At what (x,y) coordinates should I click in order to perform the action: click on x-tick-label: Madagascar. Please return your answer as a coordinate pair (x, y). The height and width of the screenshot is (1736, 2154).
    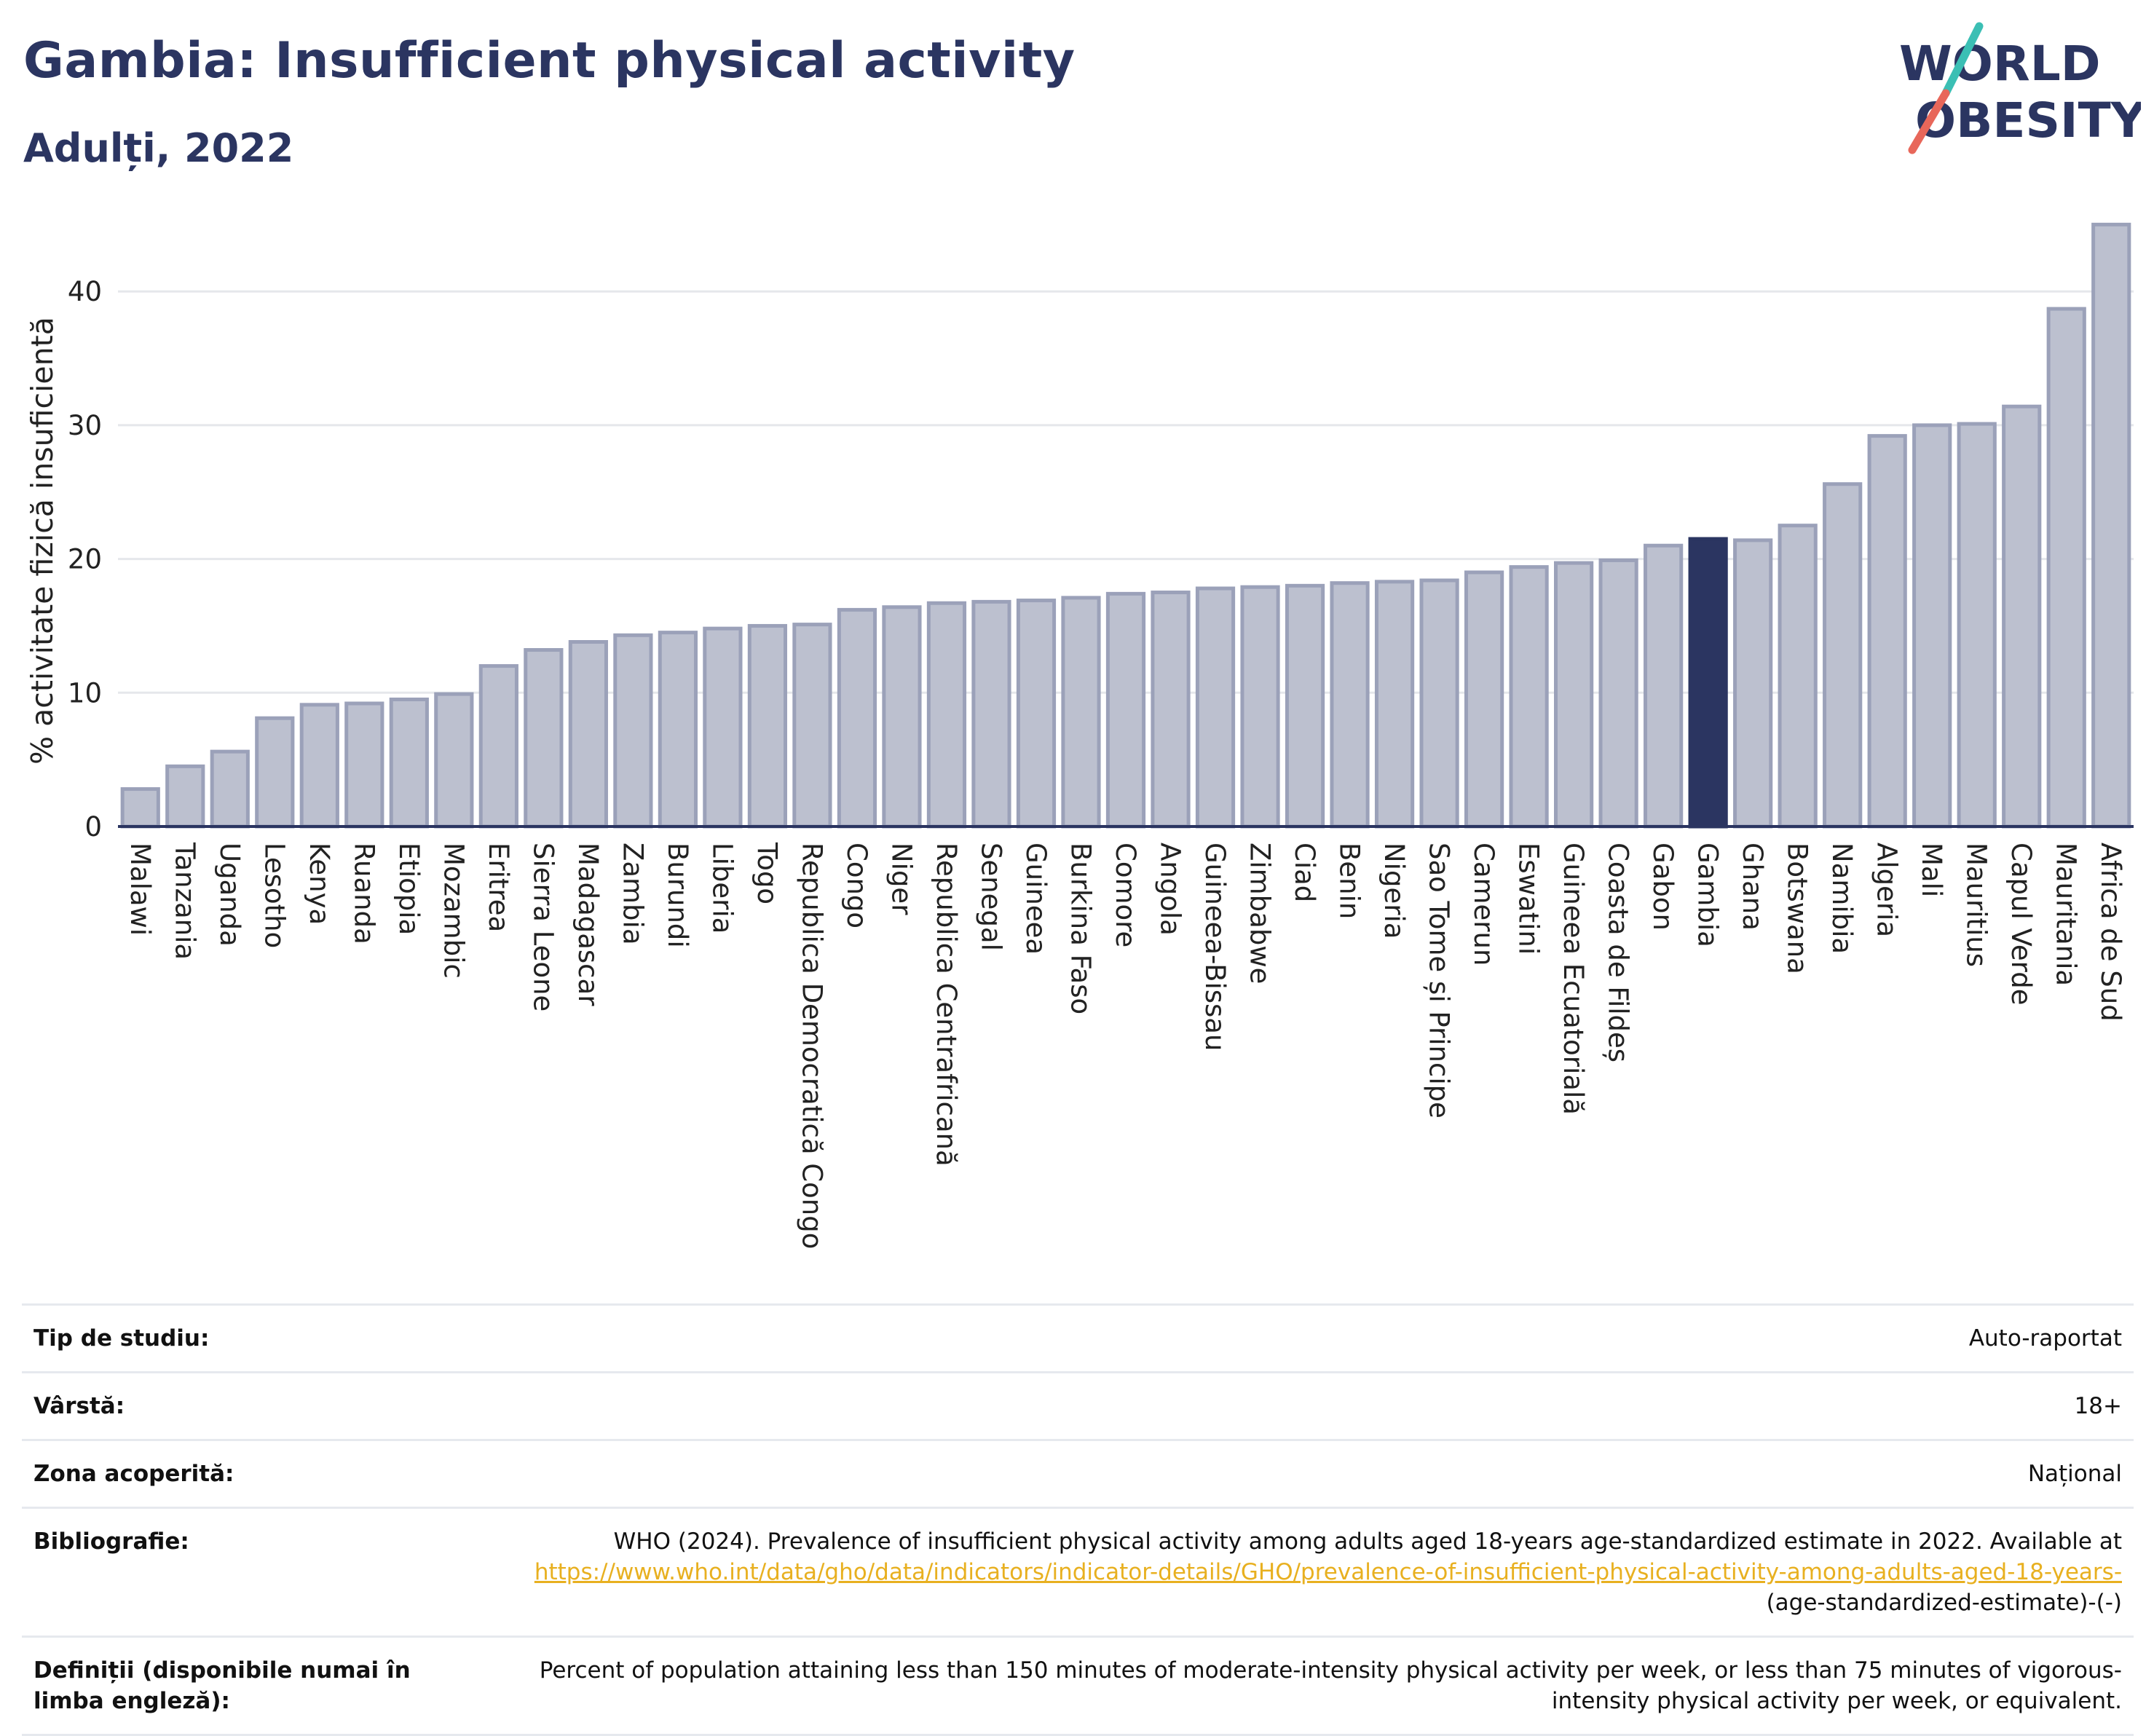
    Looking at the image, I should click on (588, 924).